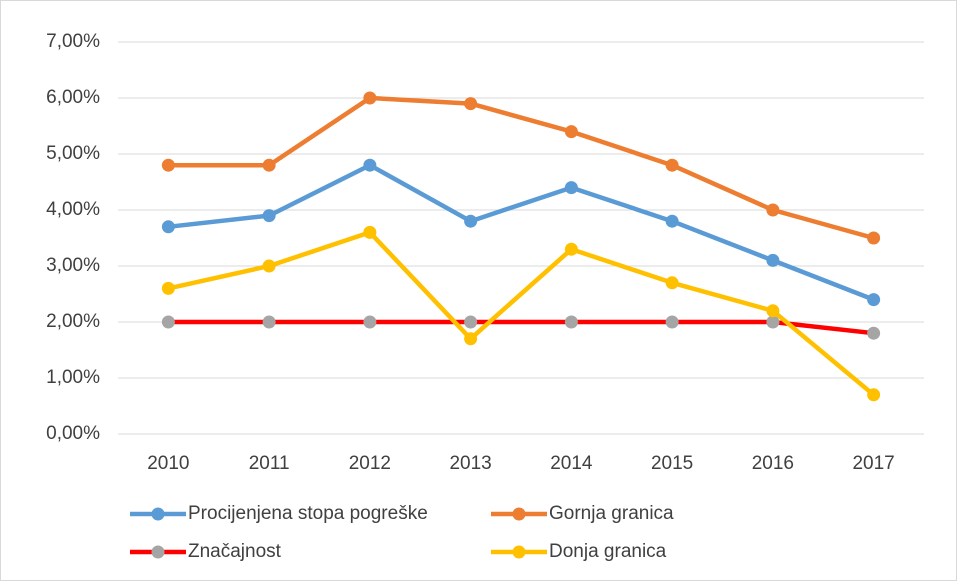 This screenshot has width=957, height=586. I want to click on x-tick-label: 2012, so click(370, 463).